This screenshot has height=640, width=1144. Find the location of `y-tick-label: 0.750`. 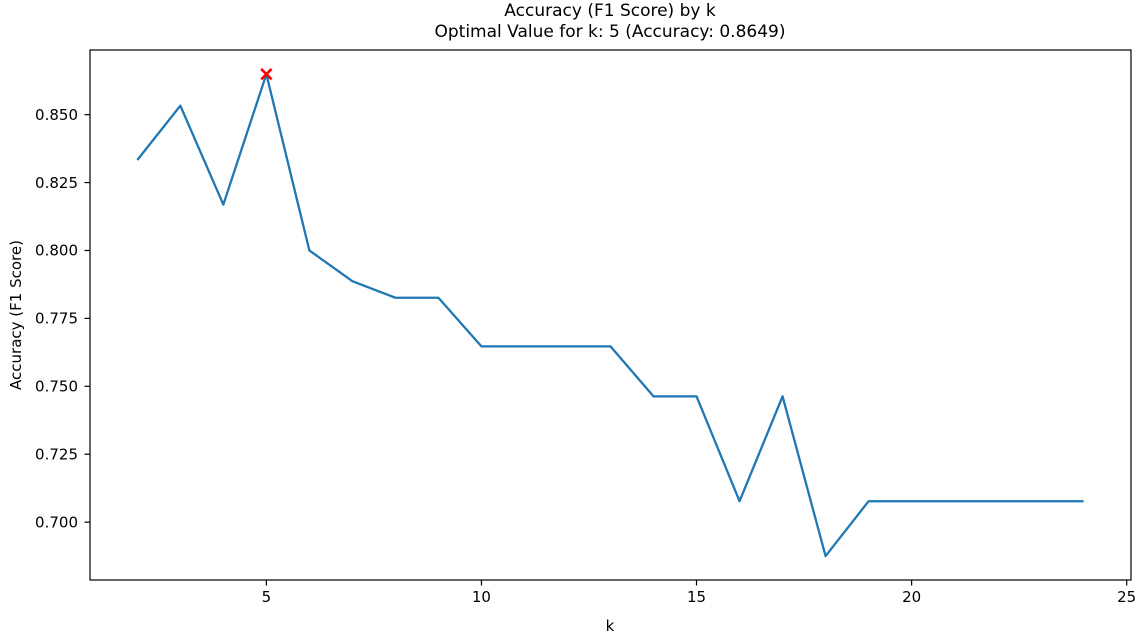

y-tick-label: 0.750 is located at coordinates (56, 387).